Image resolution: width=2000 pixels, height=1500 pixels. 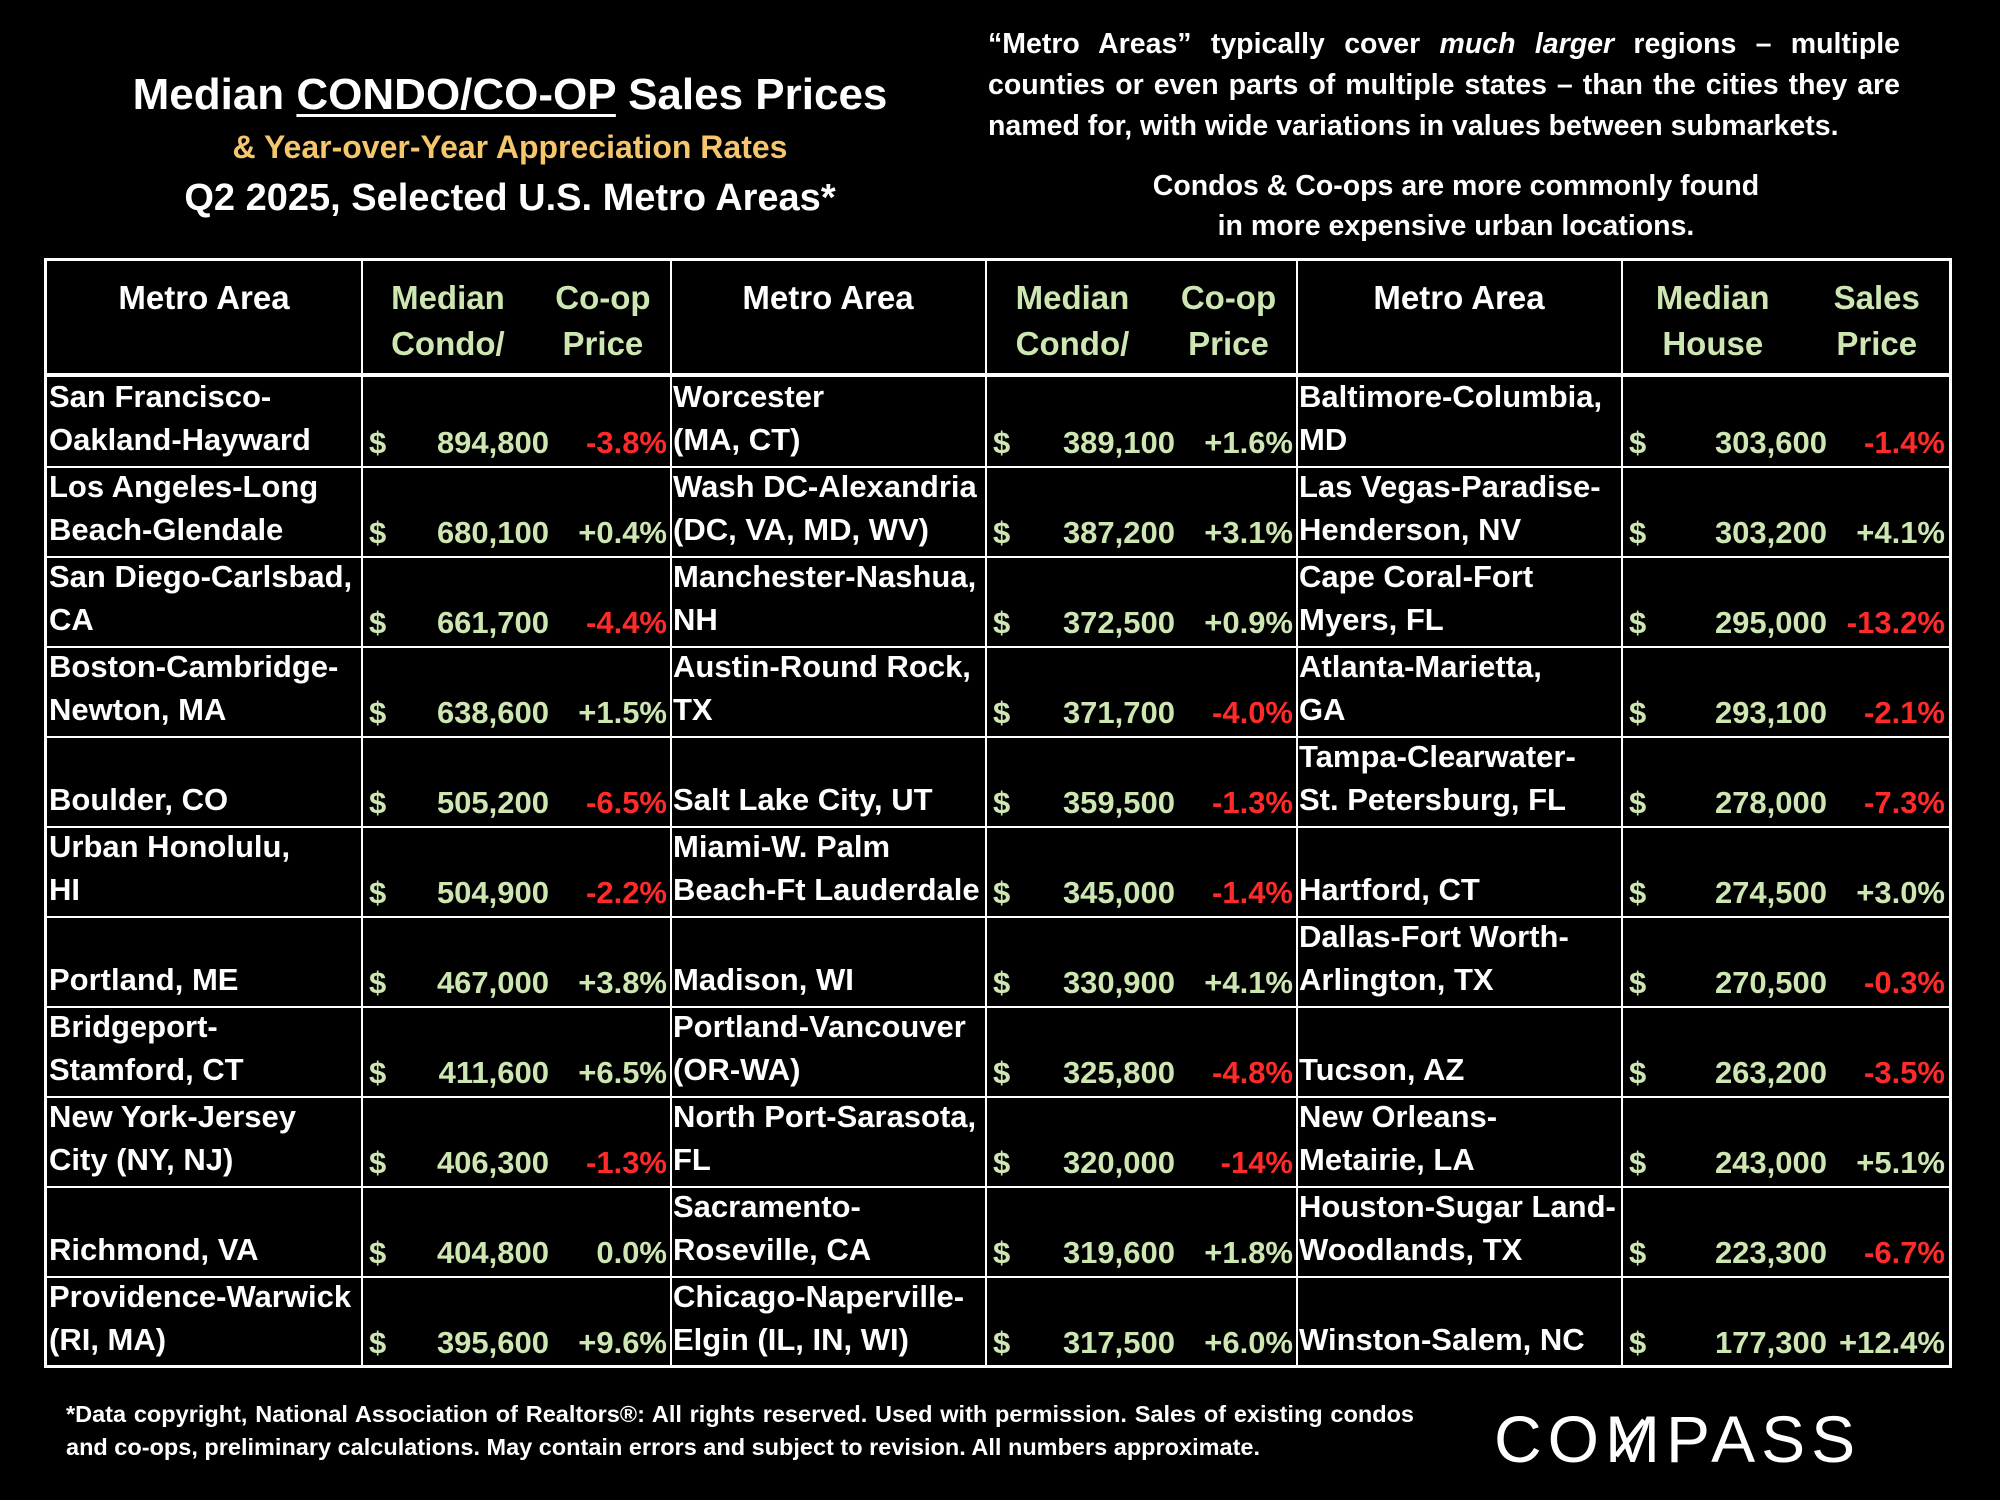 I want to click on metro-name-line2: Boulder, CO, so click(x=139, y=799).